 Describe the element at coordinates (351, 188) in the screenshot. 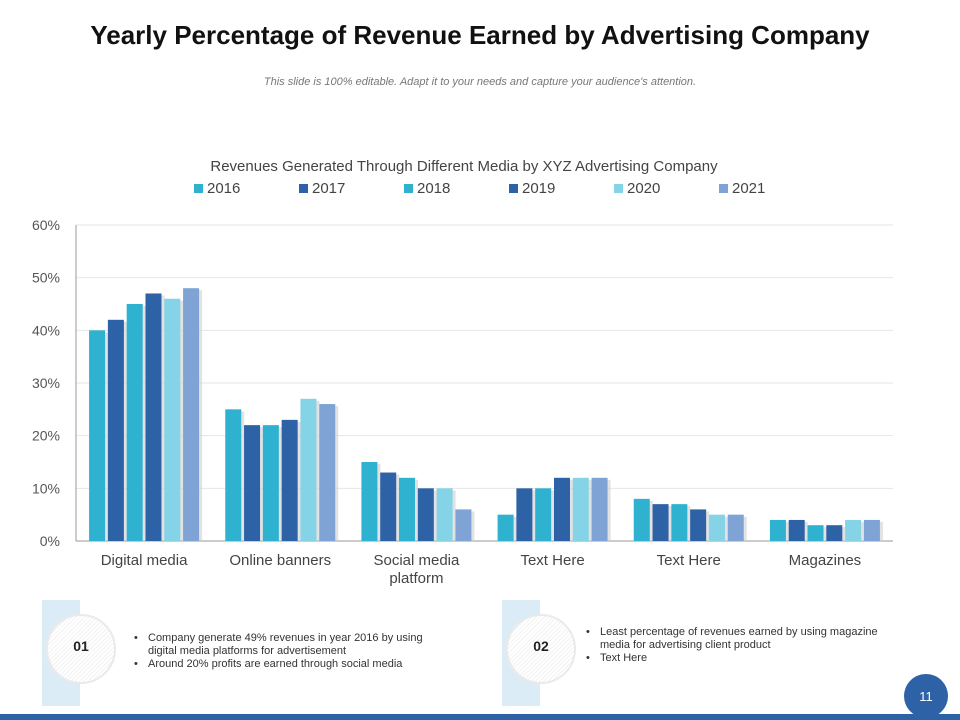

I see `legend-item-2017: 2017` at that location.